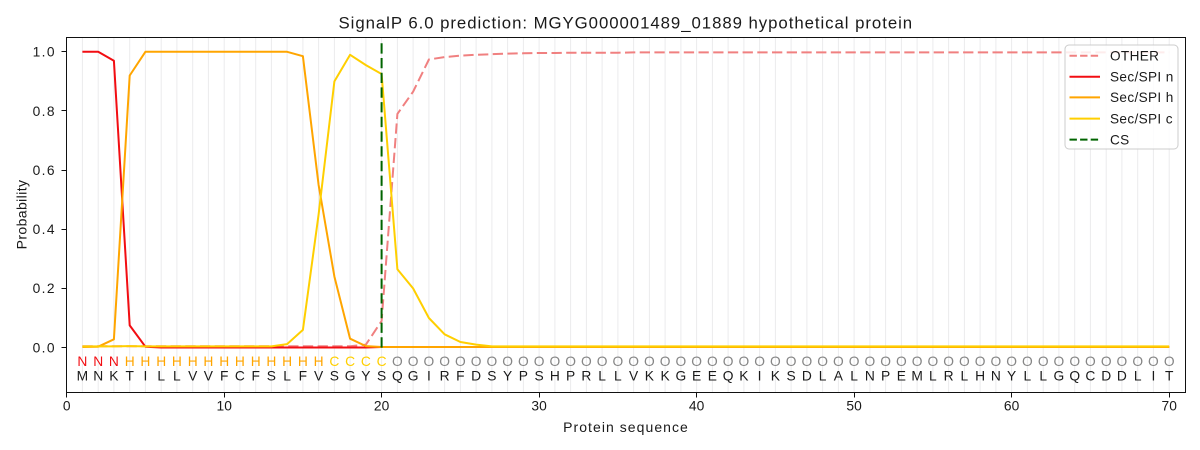 The image size is (1200, 450). I want to click on svg-text: 0, so click(67, 406).